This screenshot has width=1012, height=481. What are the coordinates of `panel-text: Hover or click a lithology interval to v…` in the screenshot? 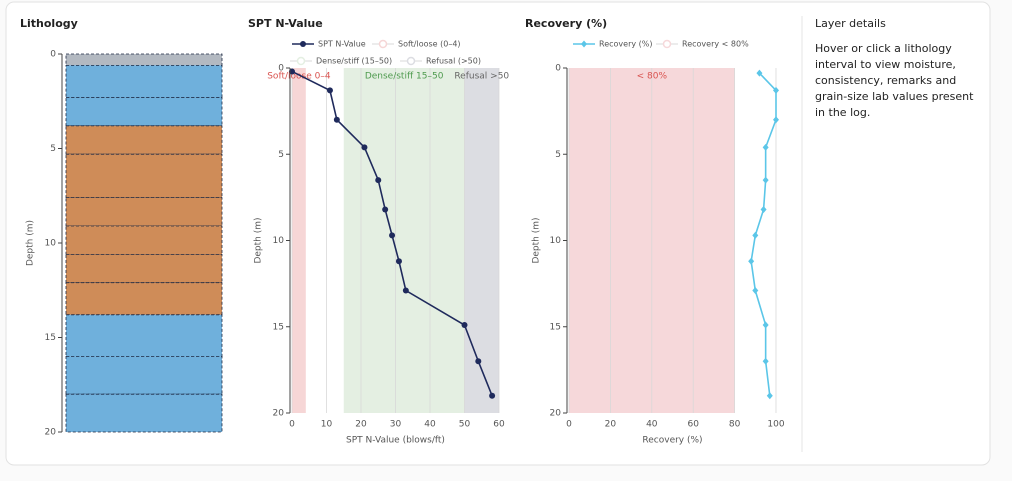 It's located at (894, 80).